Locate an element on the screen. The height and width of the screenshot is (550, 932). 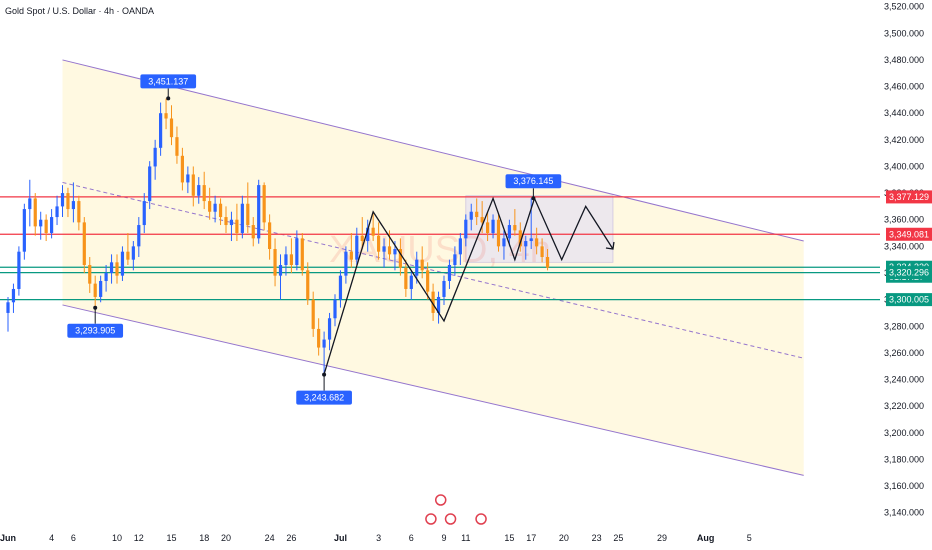
time-axis-tick-label: 10 is located at coordinates (117, 538).